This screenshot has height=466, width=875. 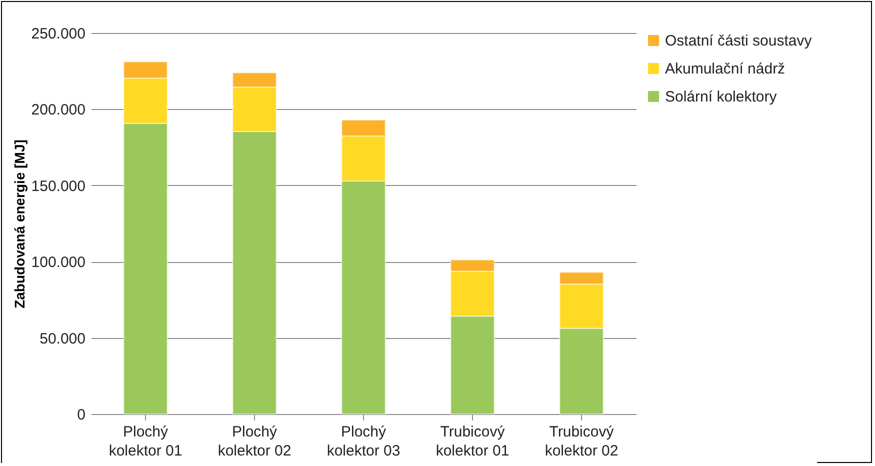 What do you see at coordinates (58, 263) in the screenshot?
I see `y-tick-label: 100.000` at bounding box center [58, 263].